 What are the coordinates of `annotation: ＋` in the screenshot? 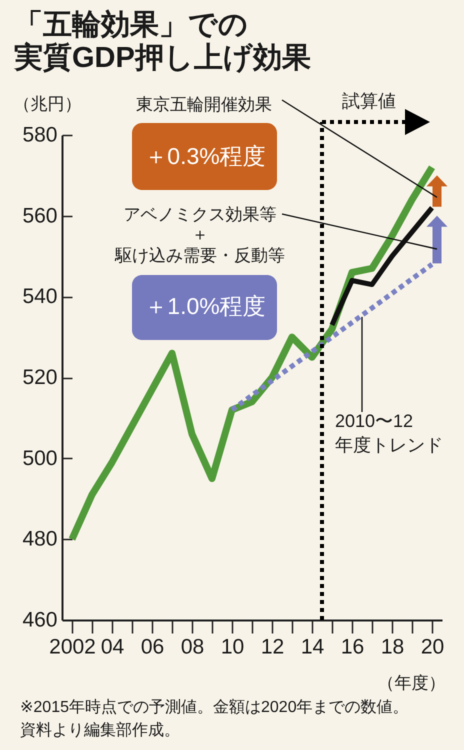 It's located at (200, 234).